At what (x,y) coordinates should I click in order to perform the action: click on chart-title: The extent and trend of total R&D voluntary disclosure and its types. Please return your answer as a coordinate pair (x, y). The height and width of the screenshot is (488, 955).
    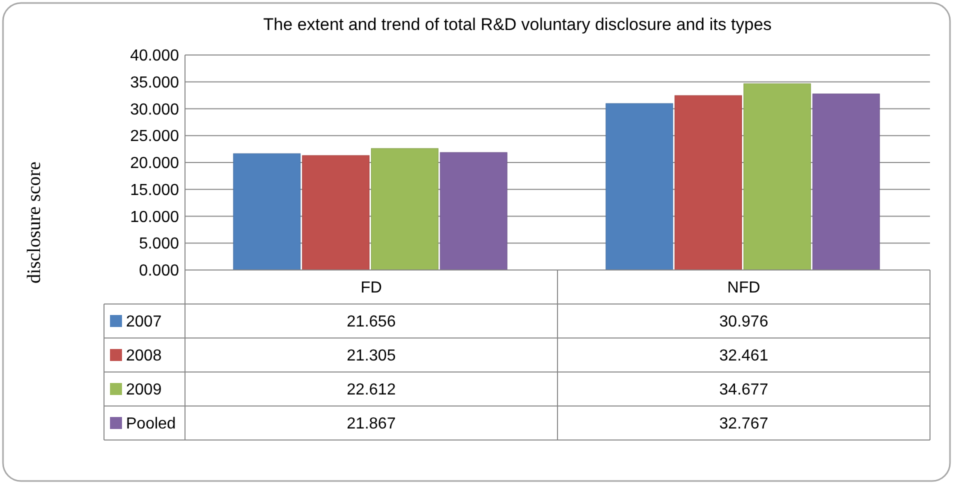
    Looking at the image, I should click on (517, 24).